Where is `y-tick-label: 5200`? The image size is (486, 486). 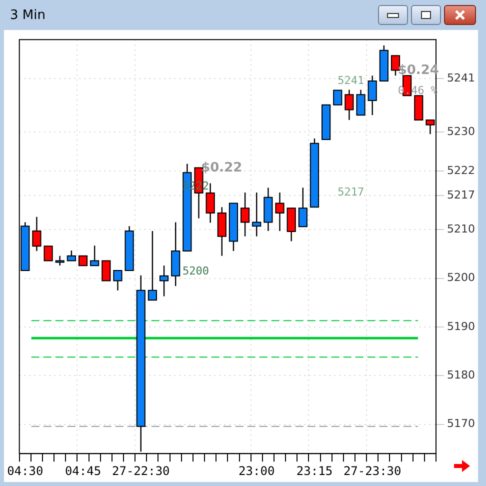 y-tick-label: 5200 is located at coordinates (461, 277).